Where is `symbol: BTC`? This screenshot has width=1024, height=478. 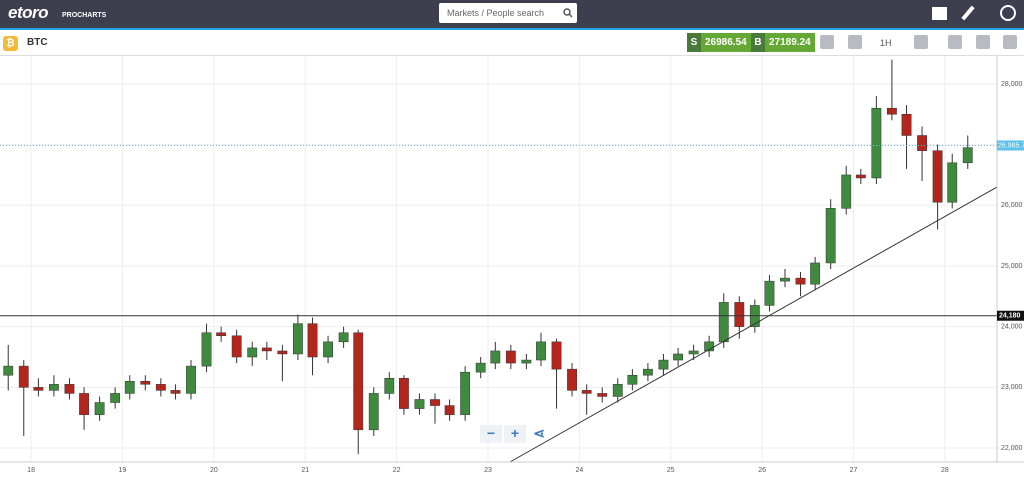
symbol: BTC is located at coordinates (37, 42).